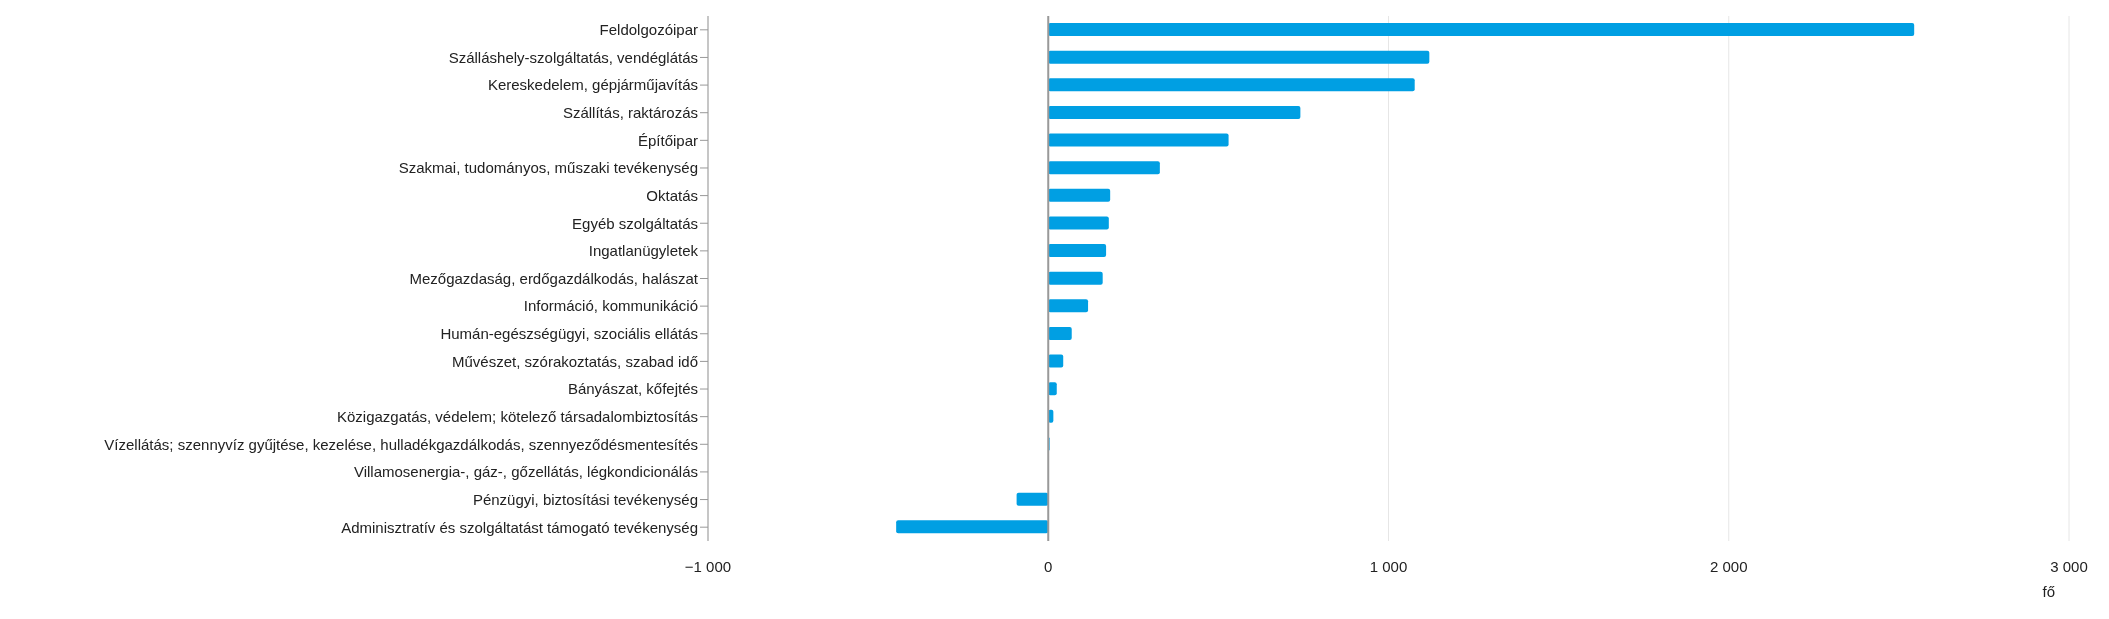 Image resolution: width=2109 pixels, height=619 pixels. What do you see at coordinates (2069, 566) in the screenshot?
I see `x-tick-label: 3 000` at bounding box center [2069, 566].